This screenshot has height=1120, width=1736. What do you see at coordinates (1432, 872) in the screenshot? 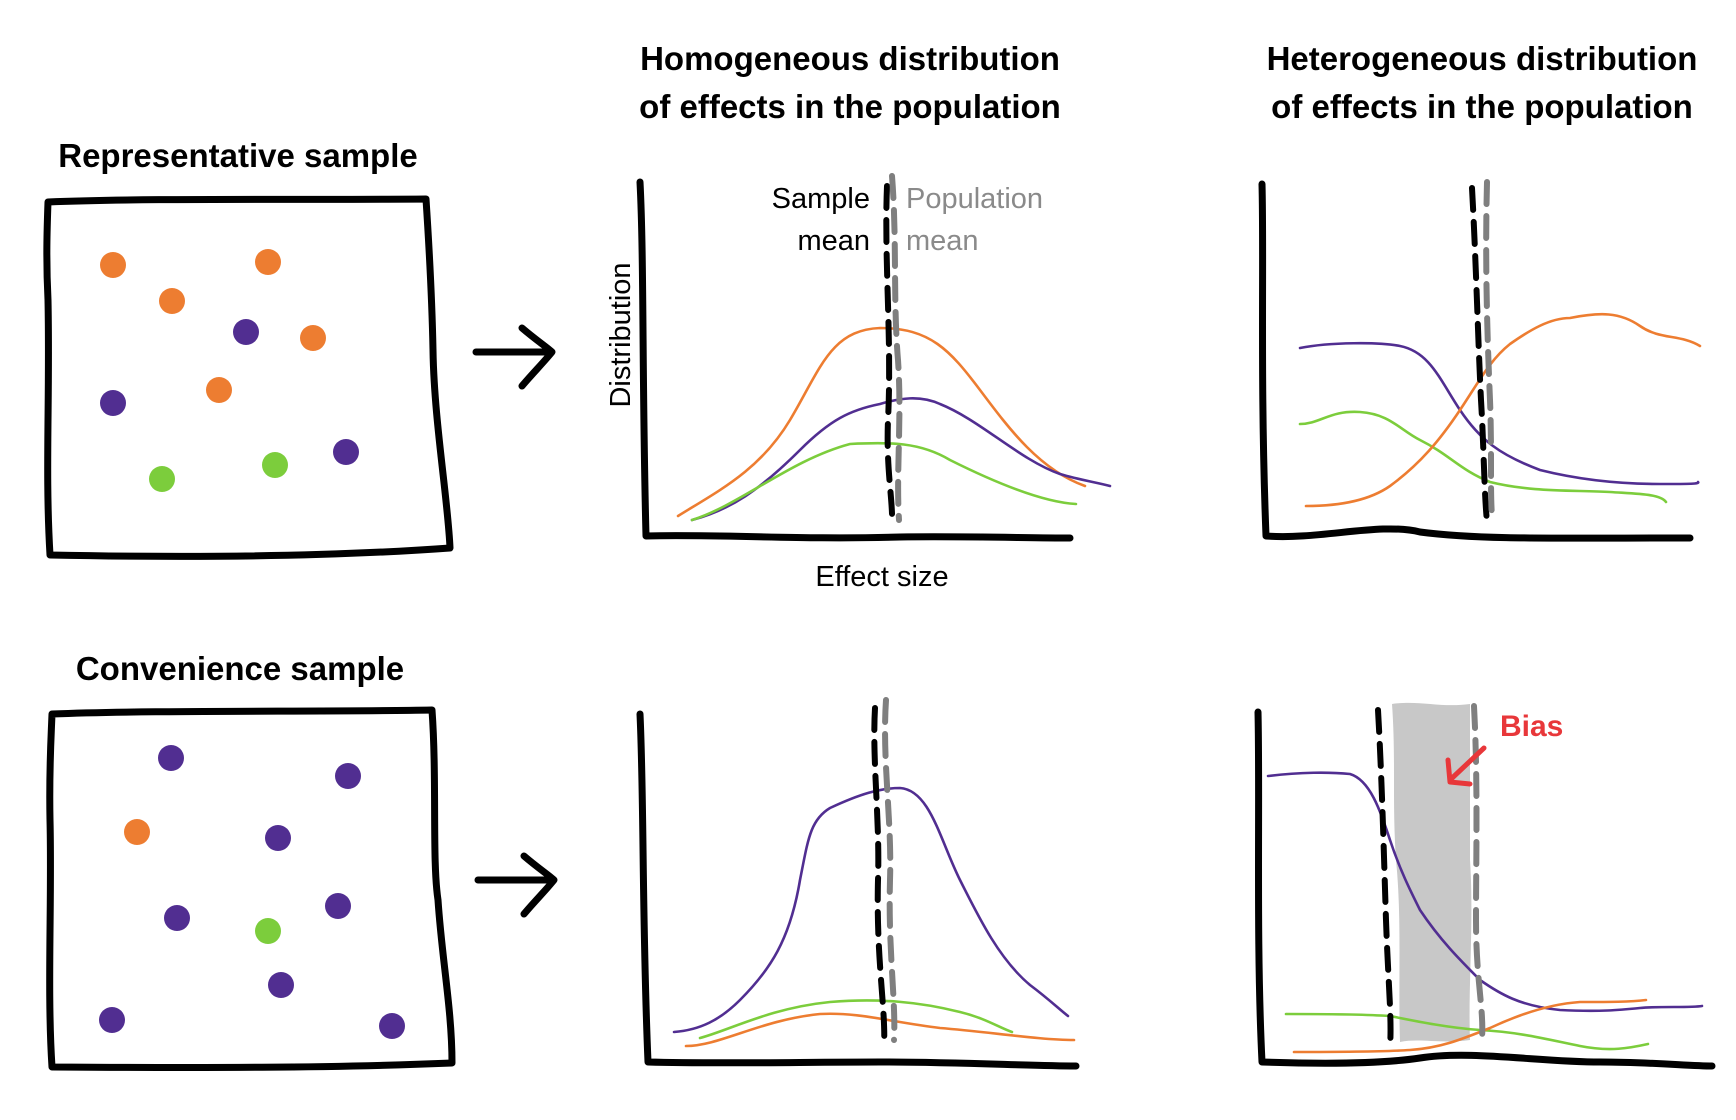
I see `bias-band` at bounding box center [1432, 872].